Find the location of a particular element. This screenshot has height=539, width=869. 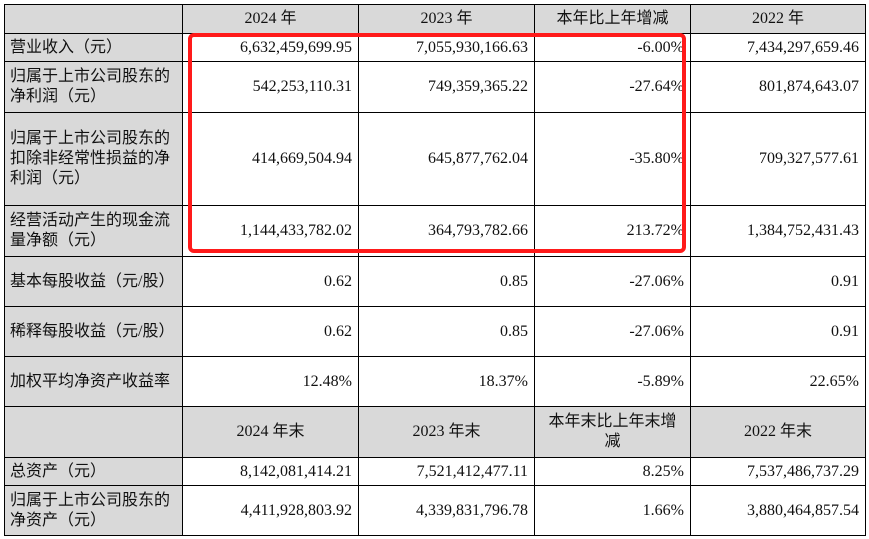

cell-2024: 1,144,433,782.02 is located at coordinates (270, 231).